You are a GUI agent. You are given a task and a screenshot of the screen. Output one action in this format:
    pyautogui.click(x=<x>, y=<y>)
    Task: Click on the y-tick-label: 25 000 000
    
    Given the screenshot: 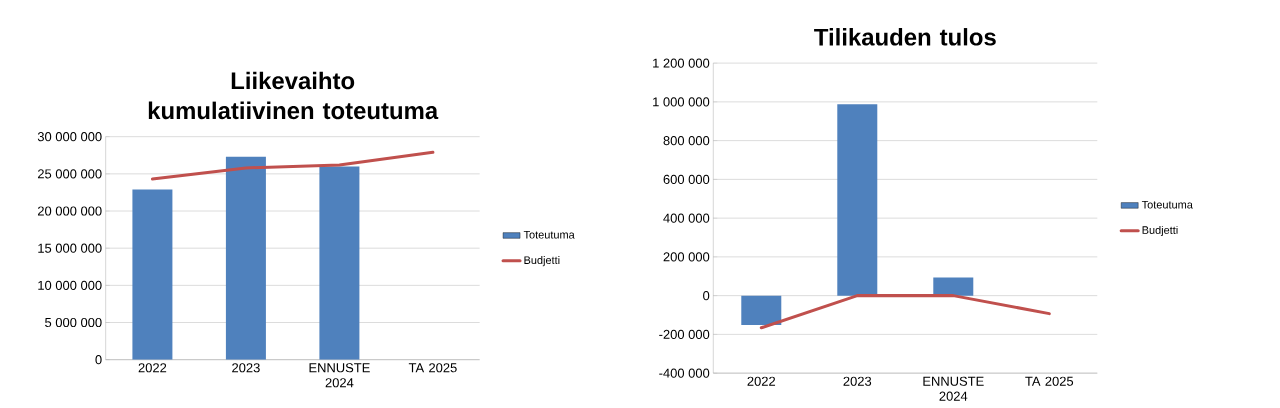 What is the action you would take?
    pyautogui.click(x=69, y=174)
    